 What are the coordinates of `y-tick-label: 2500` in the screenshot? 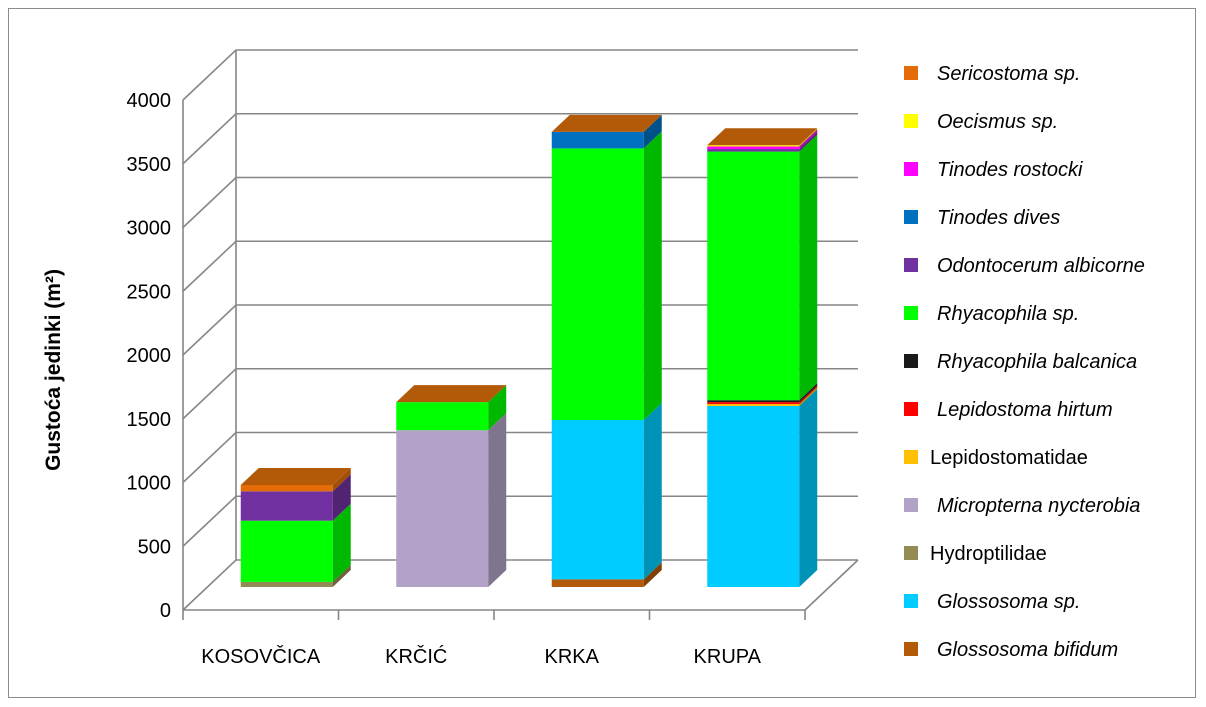 It's located at (149, 292).